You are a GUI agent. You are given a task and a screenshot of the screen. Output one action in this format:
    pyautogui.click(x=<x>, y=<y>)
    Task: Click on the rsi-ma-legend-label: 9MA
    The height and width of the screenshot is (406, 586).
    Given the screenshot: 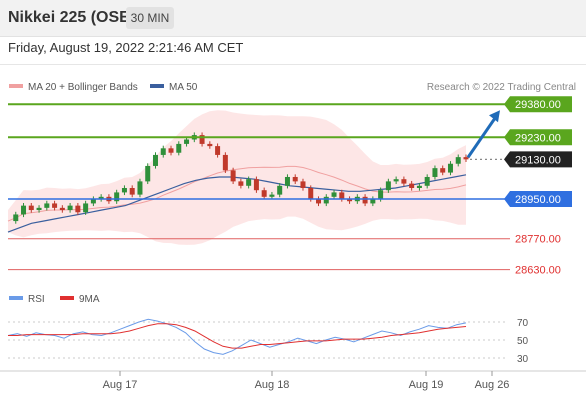 What is the action you would take?
    pyautogui.click(x=89, y=299)
    